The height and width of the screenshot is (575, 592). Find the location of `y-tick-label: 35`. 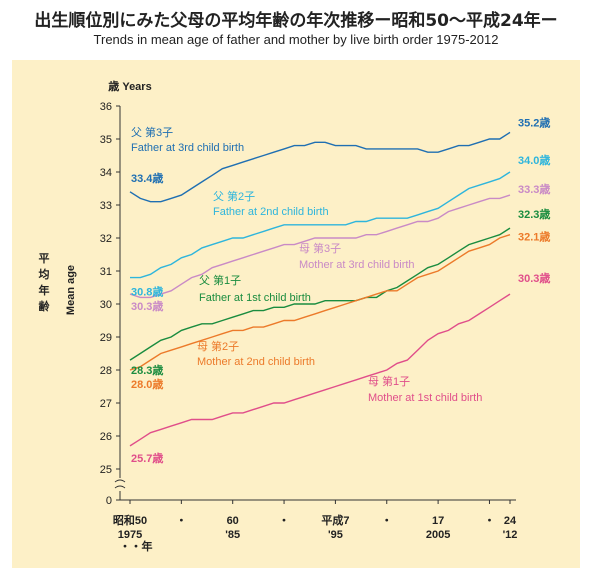

y-tick-label: 35 is located at coordinates (106, 140).